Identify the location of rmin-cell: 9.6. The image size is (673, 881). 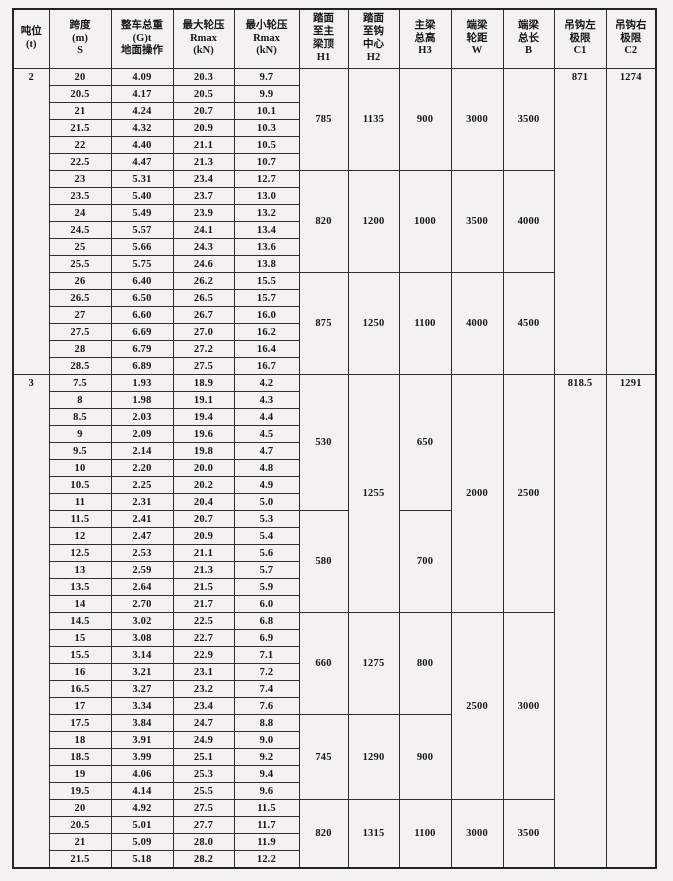
(266, 791).